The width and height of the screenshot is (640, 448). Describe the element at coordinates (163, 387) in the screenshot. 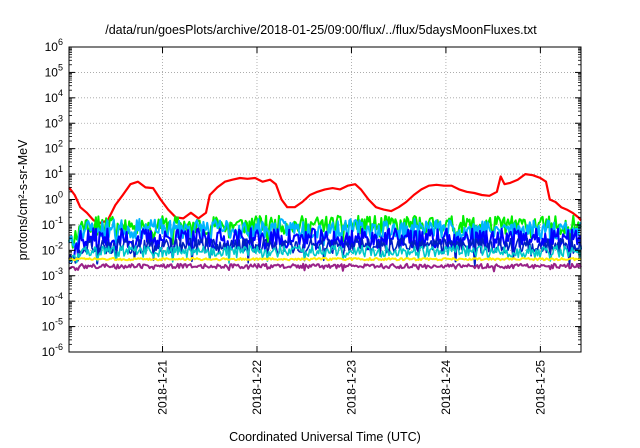

I see `x-tick-label: 2018-1-21` at that location.